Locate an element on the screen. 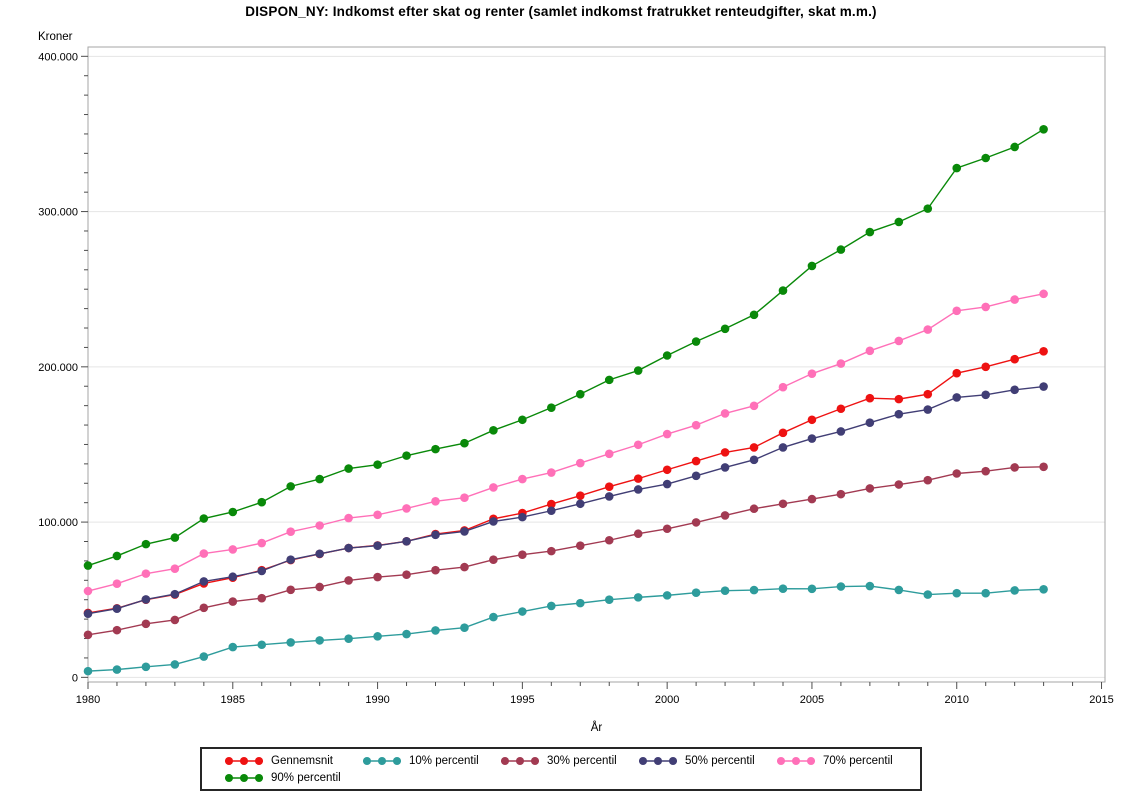  y-tick-label: 200.000 is located at coordinates (58, 368).